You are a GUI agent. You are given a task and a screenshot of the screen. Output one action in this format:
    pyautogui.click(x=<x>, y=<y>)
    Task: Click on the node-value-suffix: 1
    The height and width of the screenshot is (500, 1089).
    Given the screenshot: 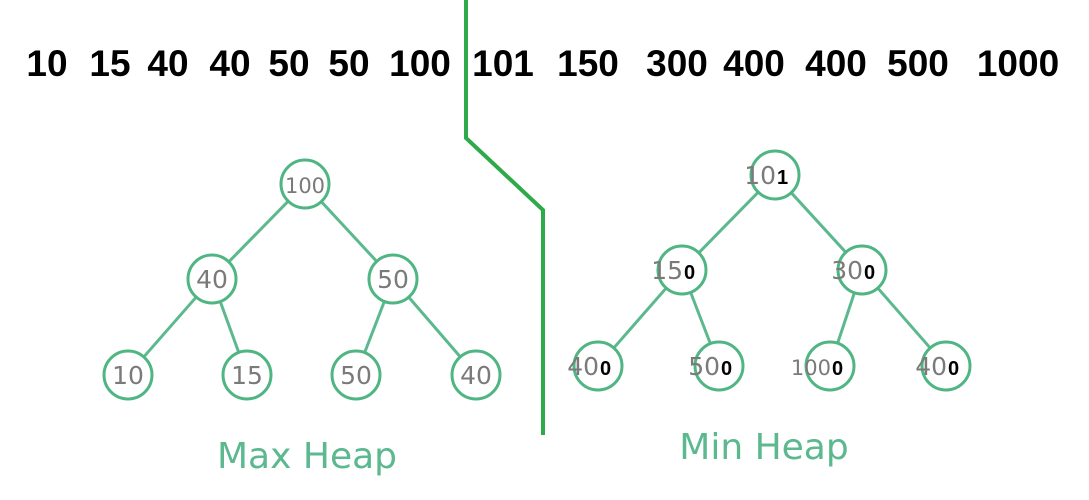 What is the action you would take?
    pyautogui.click(x=782, y=178)
    